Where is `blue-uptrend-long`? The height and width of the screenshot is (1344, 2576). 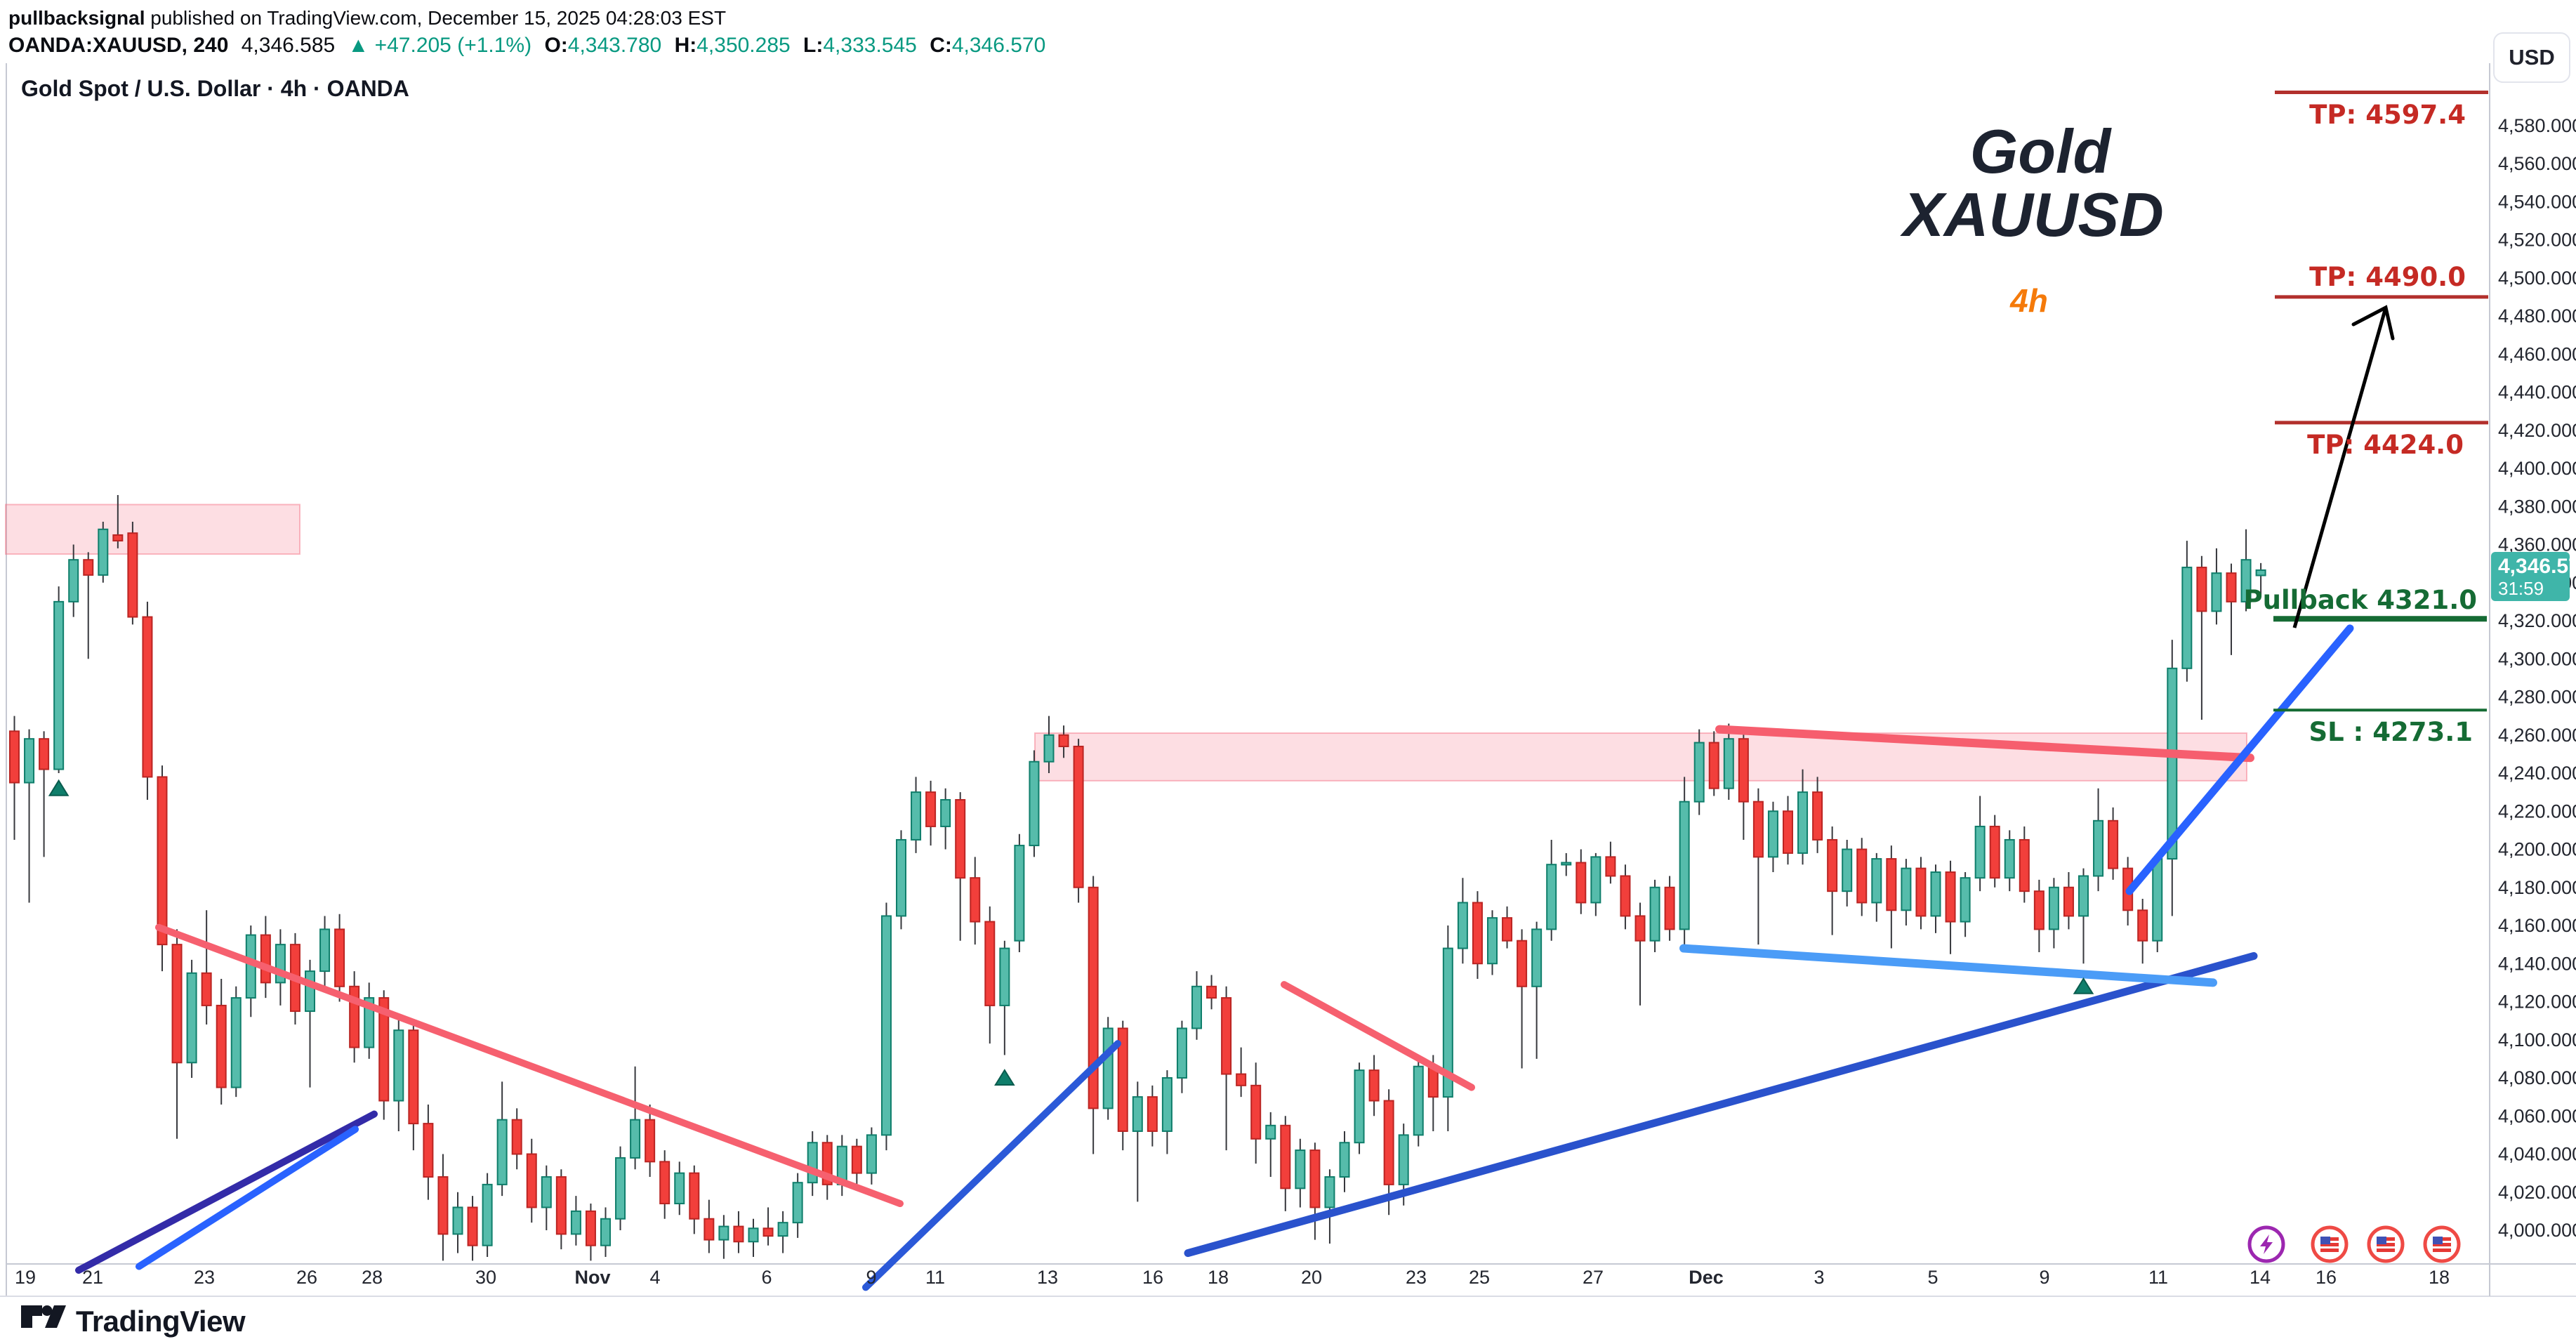 blue-uptrend-long is located at coordinates (1721, 1104).